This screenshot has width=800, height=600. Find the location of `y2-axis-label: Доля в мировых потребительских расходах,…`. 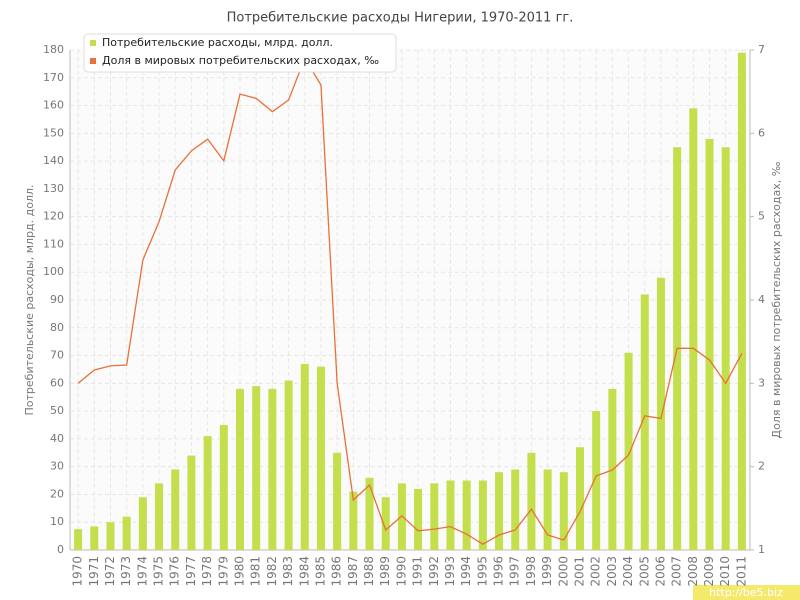

y2-axis-label: Доля в мировых потребительских расходах,… is located at coordinates (776, 299).